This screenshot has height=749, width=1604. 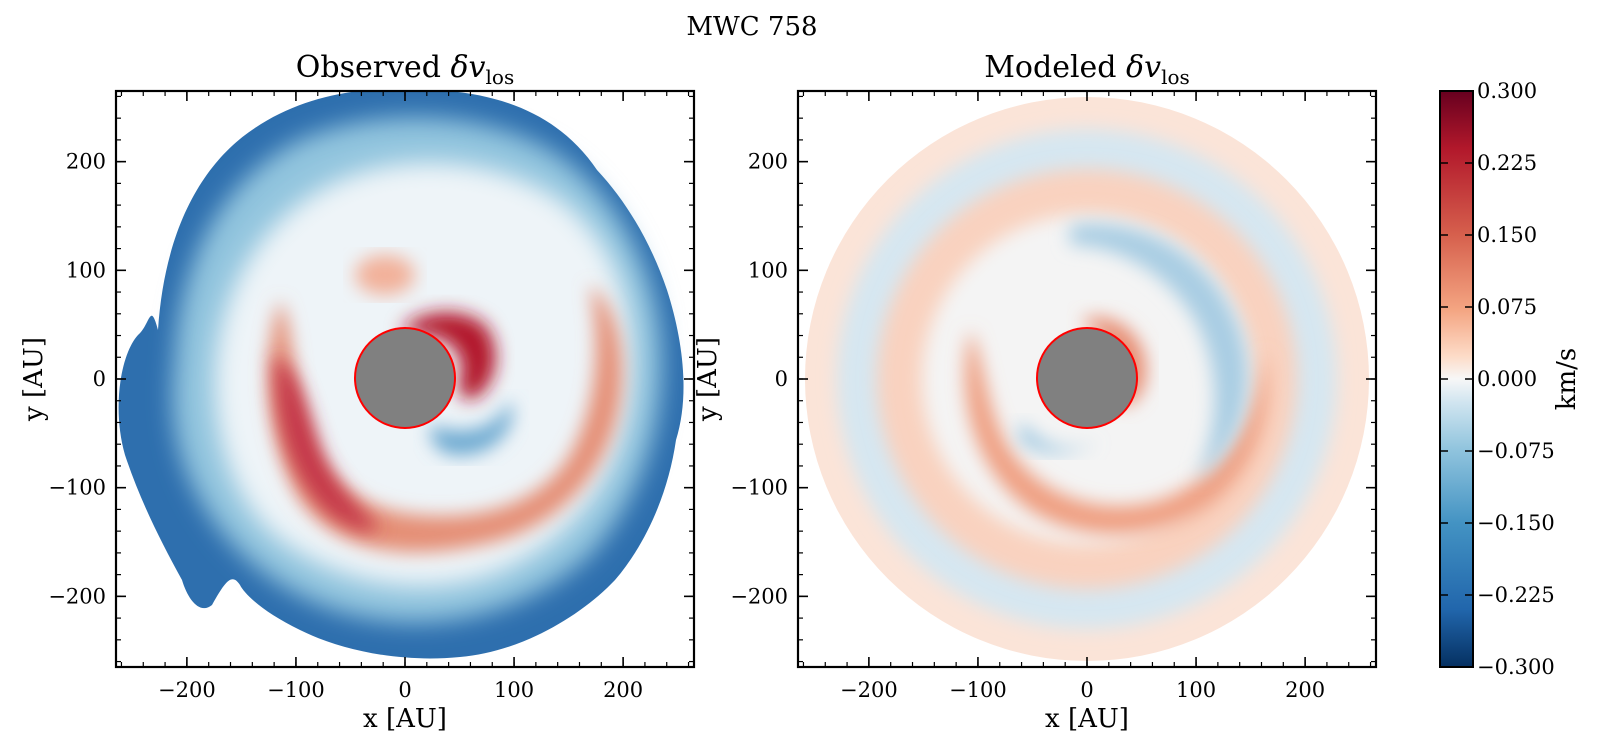 What do you see at coordinates (1507, 235) in the screenshot?
I see `colorbar-tick-label: 0.150` at bounding box center [1507, 235].